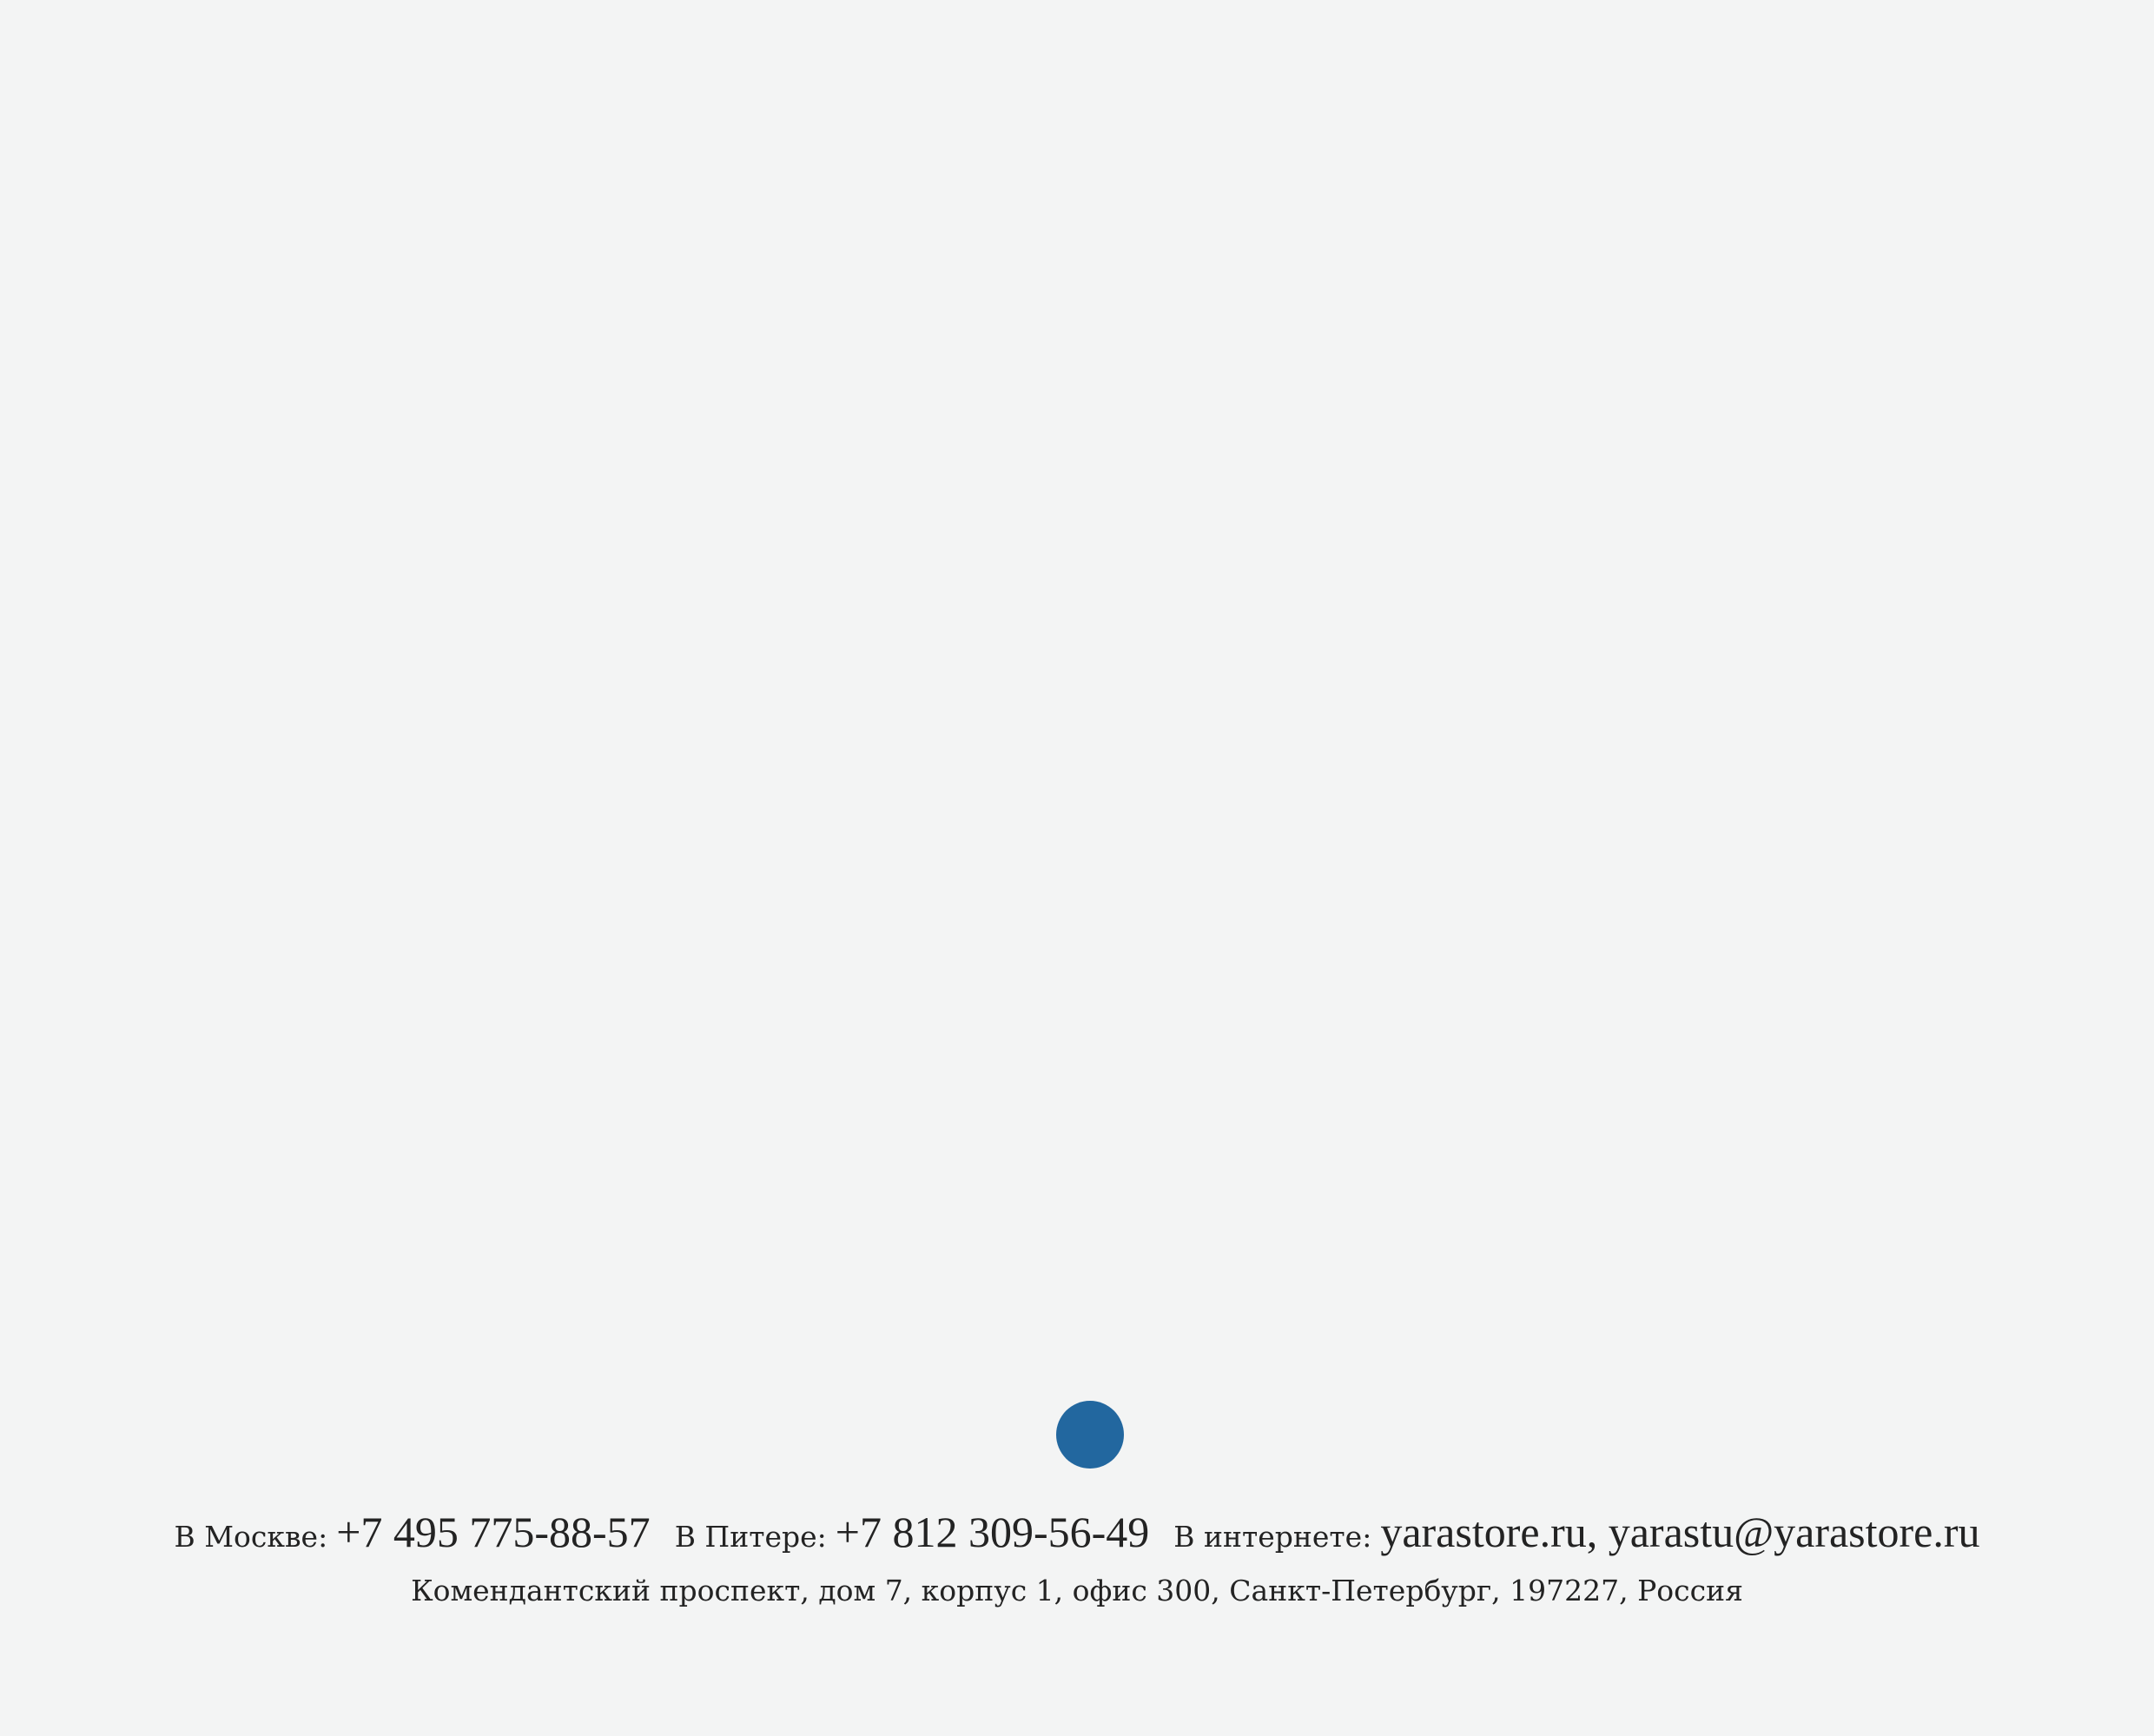  What do you see at coordinates (751, 1537) in the screenshot?
I see `contact-piter-label: В Питере:` at bounding box center [751, 1537].